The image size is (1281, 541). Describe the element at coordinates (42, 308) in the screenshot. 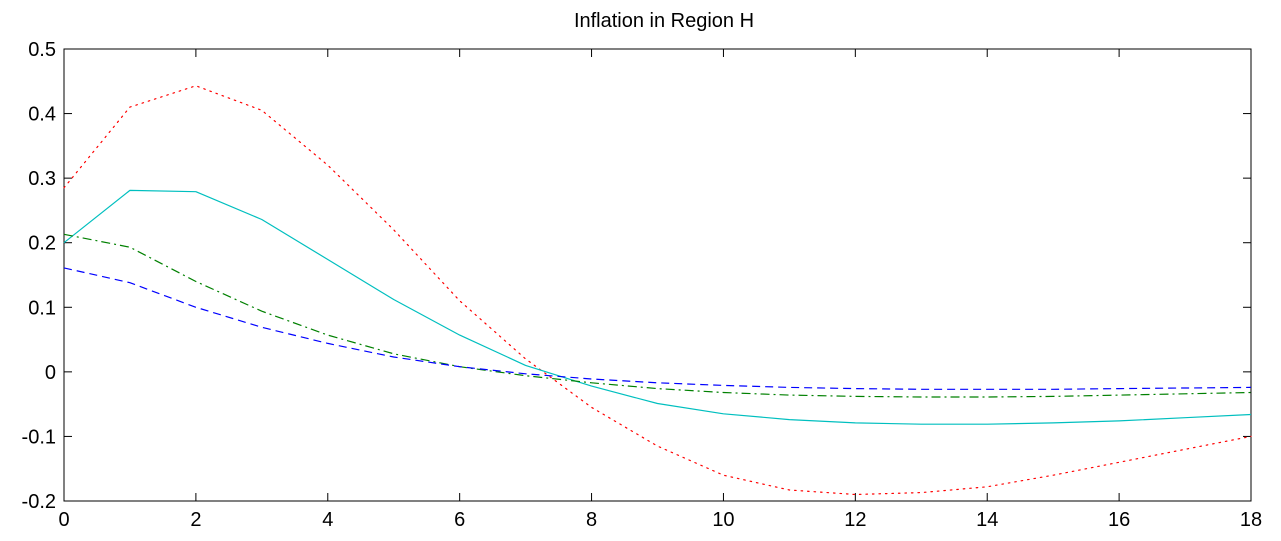

I see `y-tick-label: 0.1` at that location.